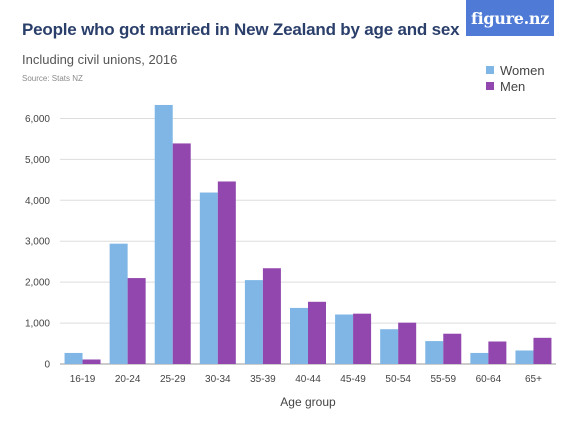 This screenshot has height=432, width=576. I want to click on x-tick-label: 35-39, so click(263, 379).